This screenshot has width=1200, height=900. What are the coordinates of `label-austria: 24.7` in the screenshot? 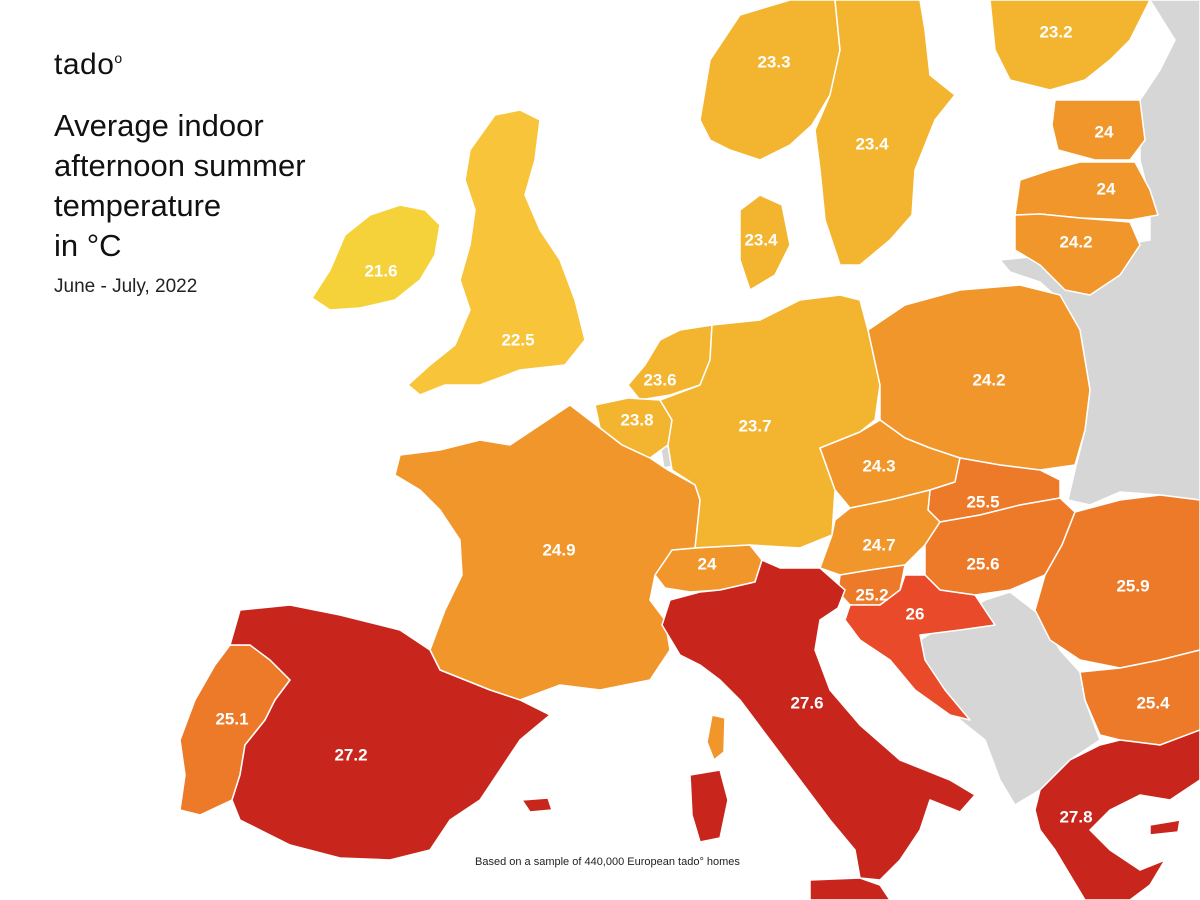 It's located at (878, 544).